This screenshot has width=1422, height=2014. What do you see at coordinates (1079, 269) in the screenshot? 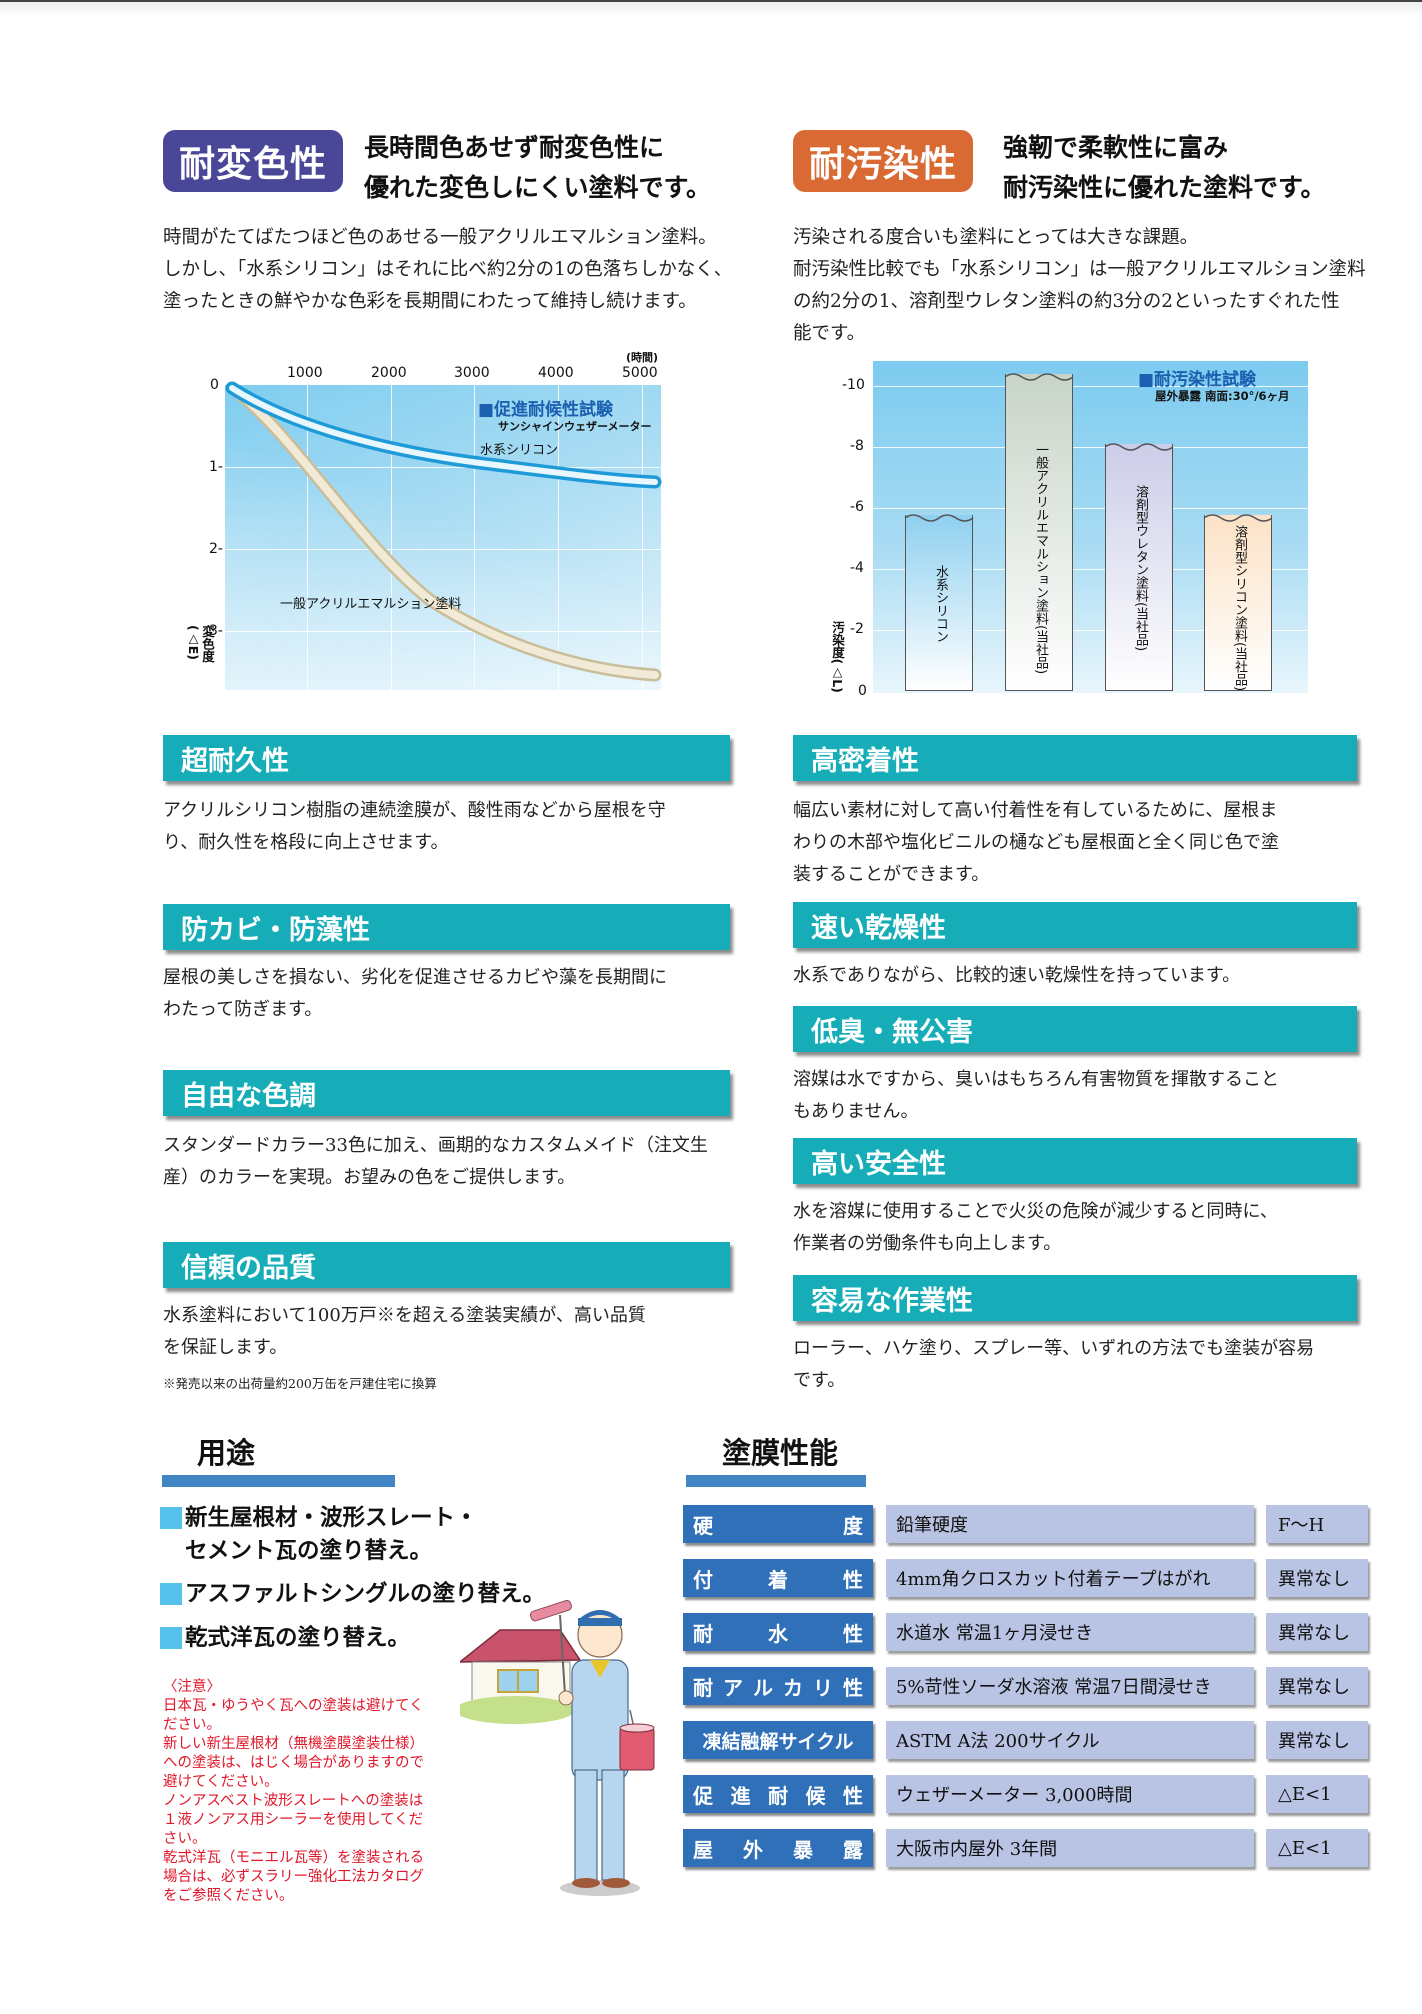
I see `intro-line: 耐汚染性比較でも「水系シリコン」は一般アクリルエマルション塗料` at bounding box center [1079, 269].